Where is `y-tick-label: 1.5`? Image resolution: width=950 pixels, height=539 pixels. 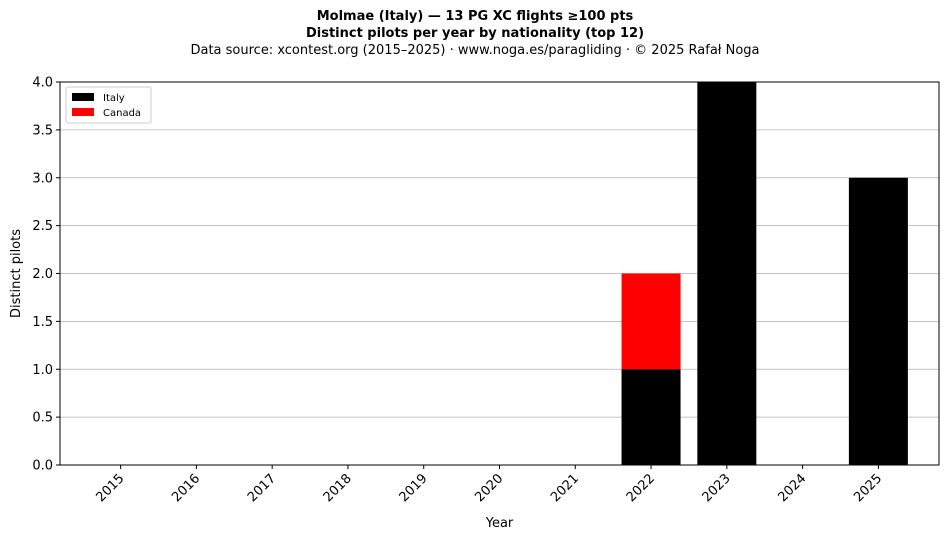 y-tick-label: 1.5 is located at coordinates (42, 322).